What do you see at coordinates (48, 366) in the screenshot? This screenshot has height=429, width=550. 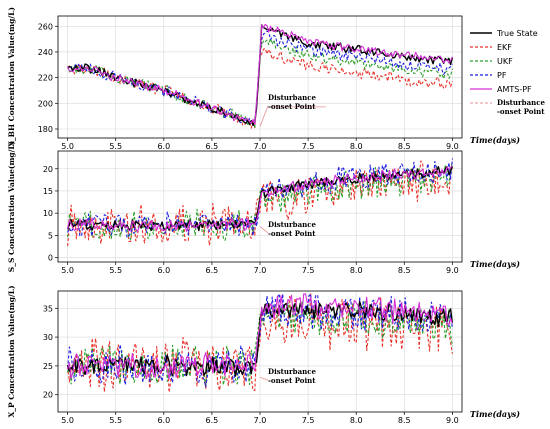 I see `y-tick-label: 25` at bounding box center [48, 366].